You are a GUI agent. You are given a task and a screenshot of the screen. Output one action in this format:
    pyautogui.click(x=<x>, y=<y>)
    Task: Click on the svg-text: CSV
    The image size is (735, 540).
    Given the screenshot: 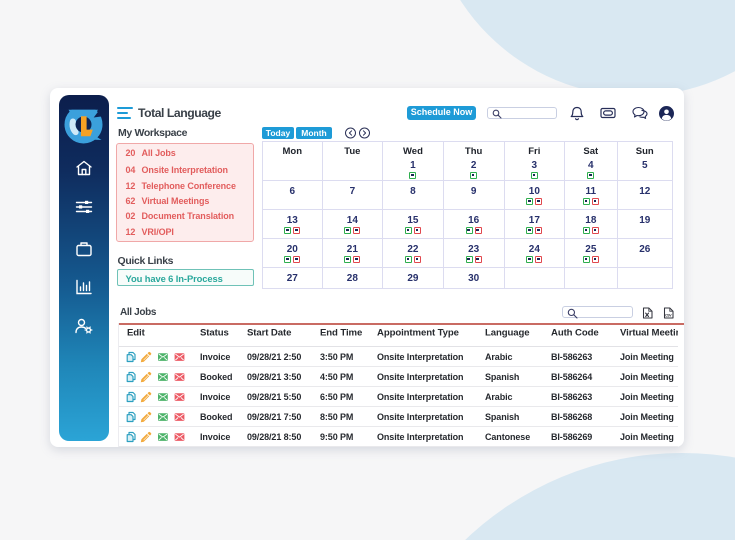 What is the action you would take?
    pyautogui.click(x=668, y=315)
    